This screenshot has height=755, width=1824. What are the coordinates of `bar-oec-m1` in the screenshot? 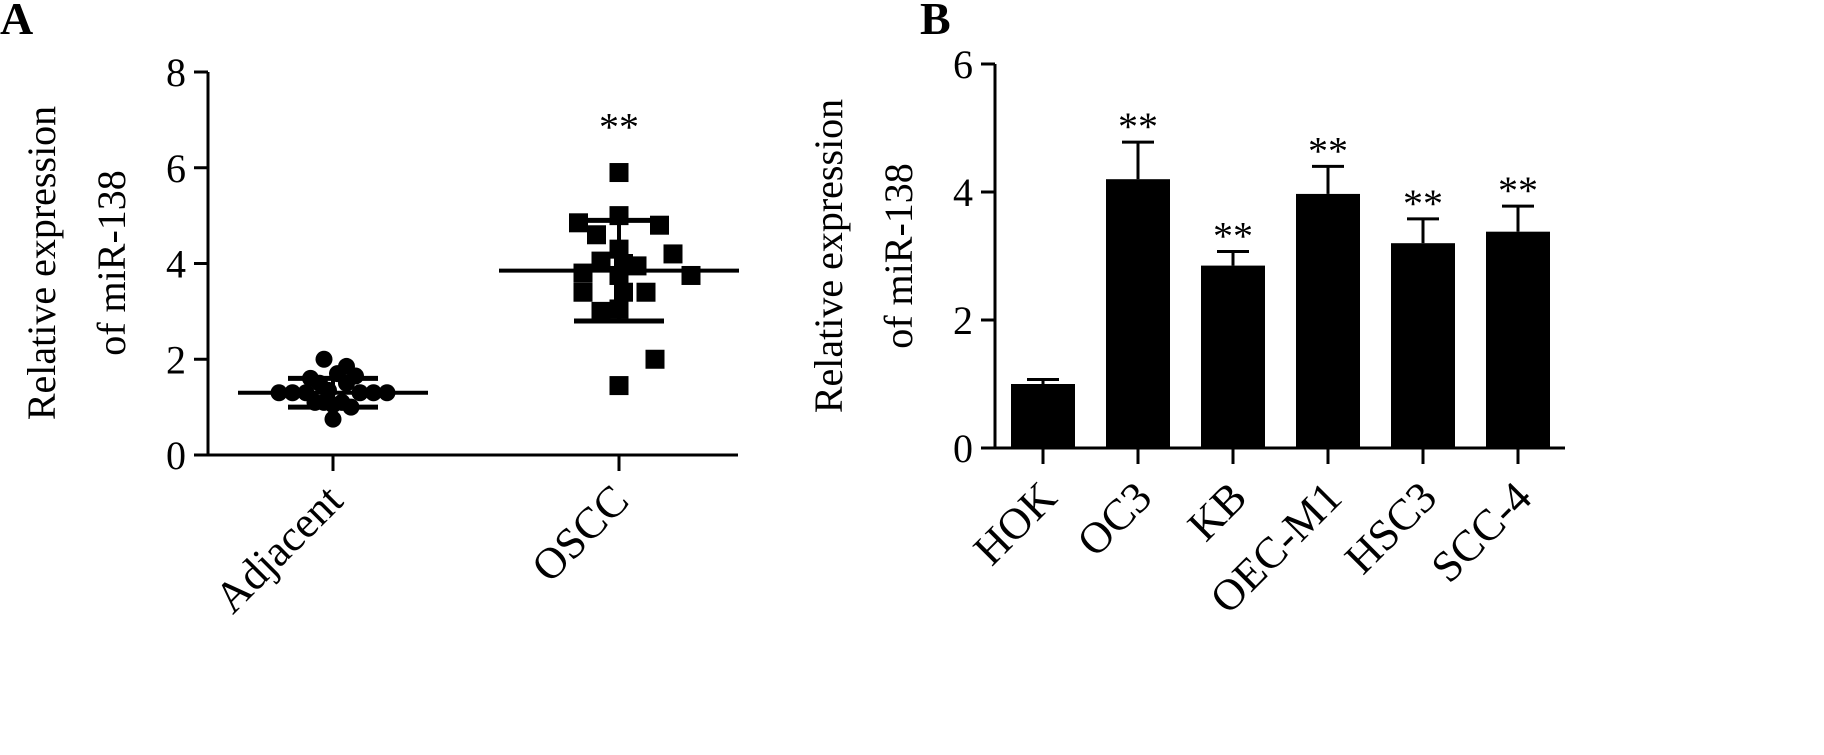 It's located at (1328, 320).